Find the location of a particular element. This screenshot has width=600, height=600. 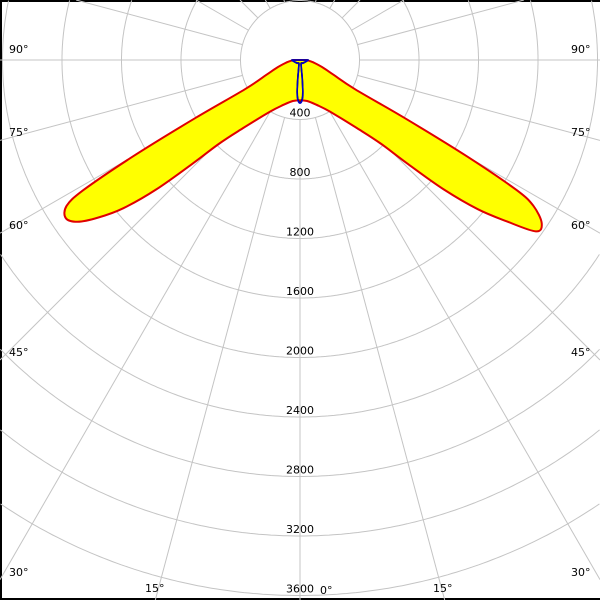

angle-label-left: 60° is located at coordinates (19, 225).